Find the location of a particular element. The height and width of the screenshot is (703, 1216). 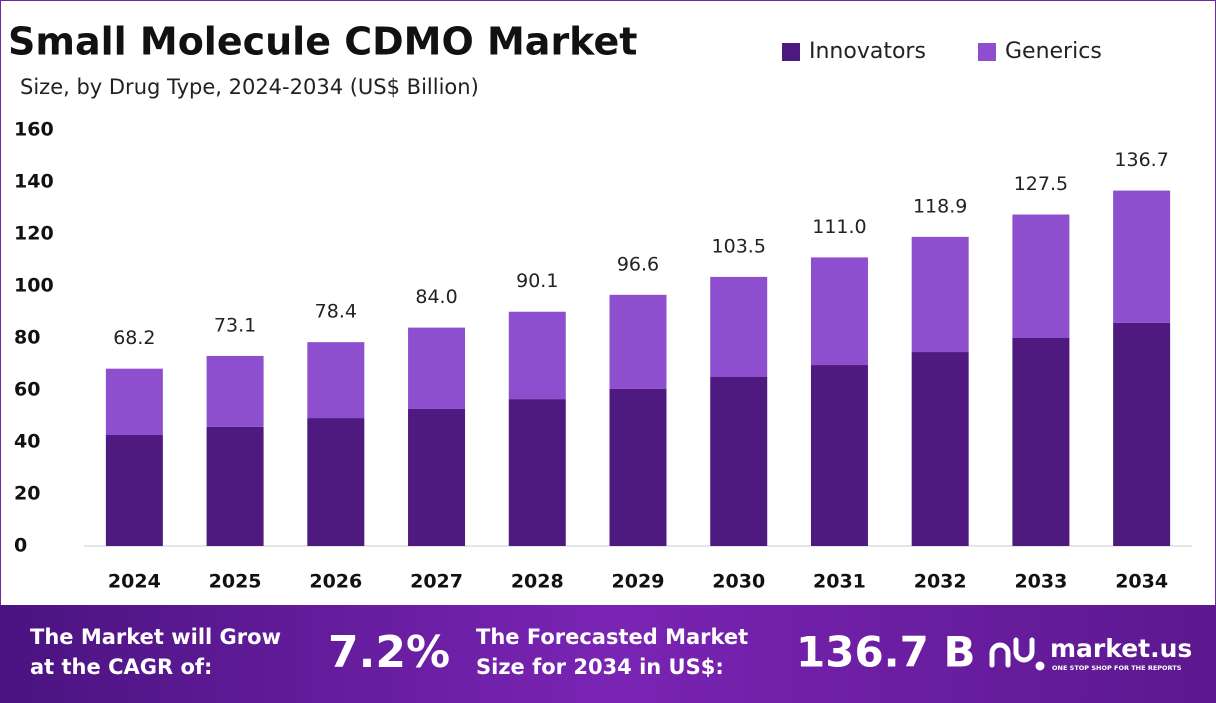

x-tick-label: 2025 is located at coordinates (235, 582).